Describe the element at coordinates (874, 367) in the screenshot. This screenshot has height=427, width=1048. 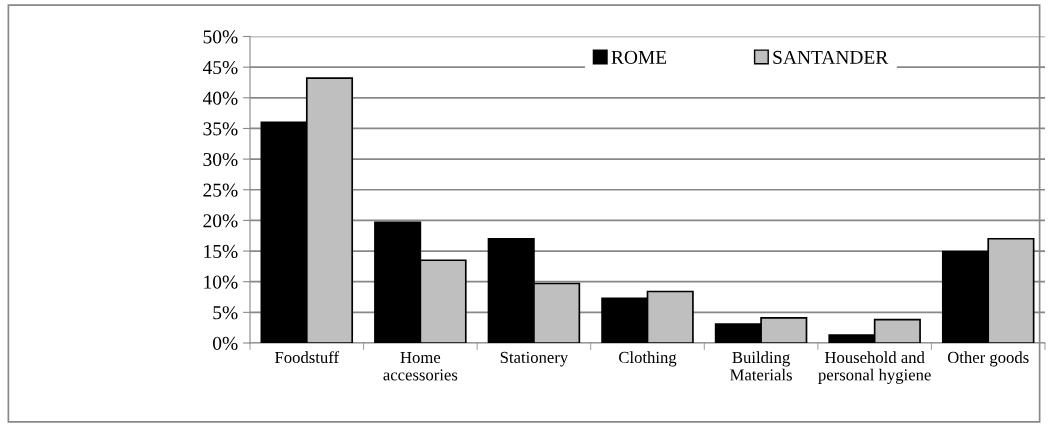
I see `x-tick-label: Household and personal hygiene` at that location.